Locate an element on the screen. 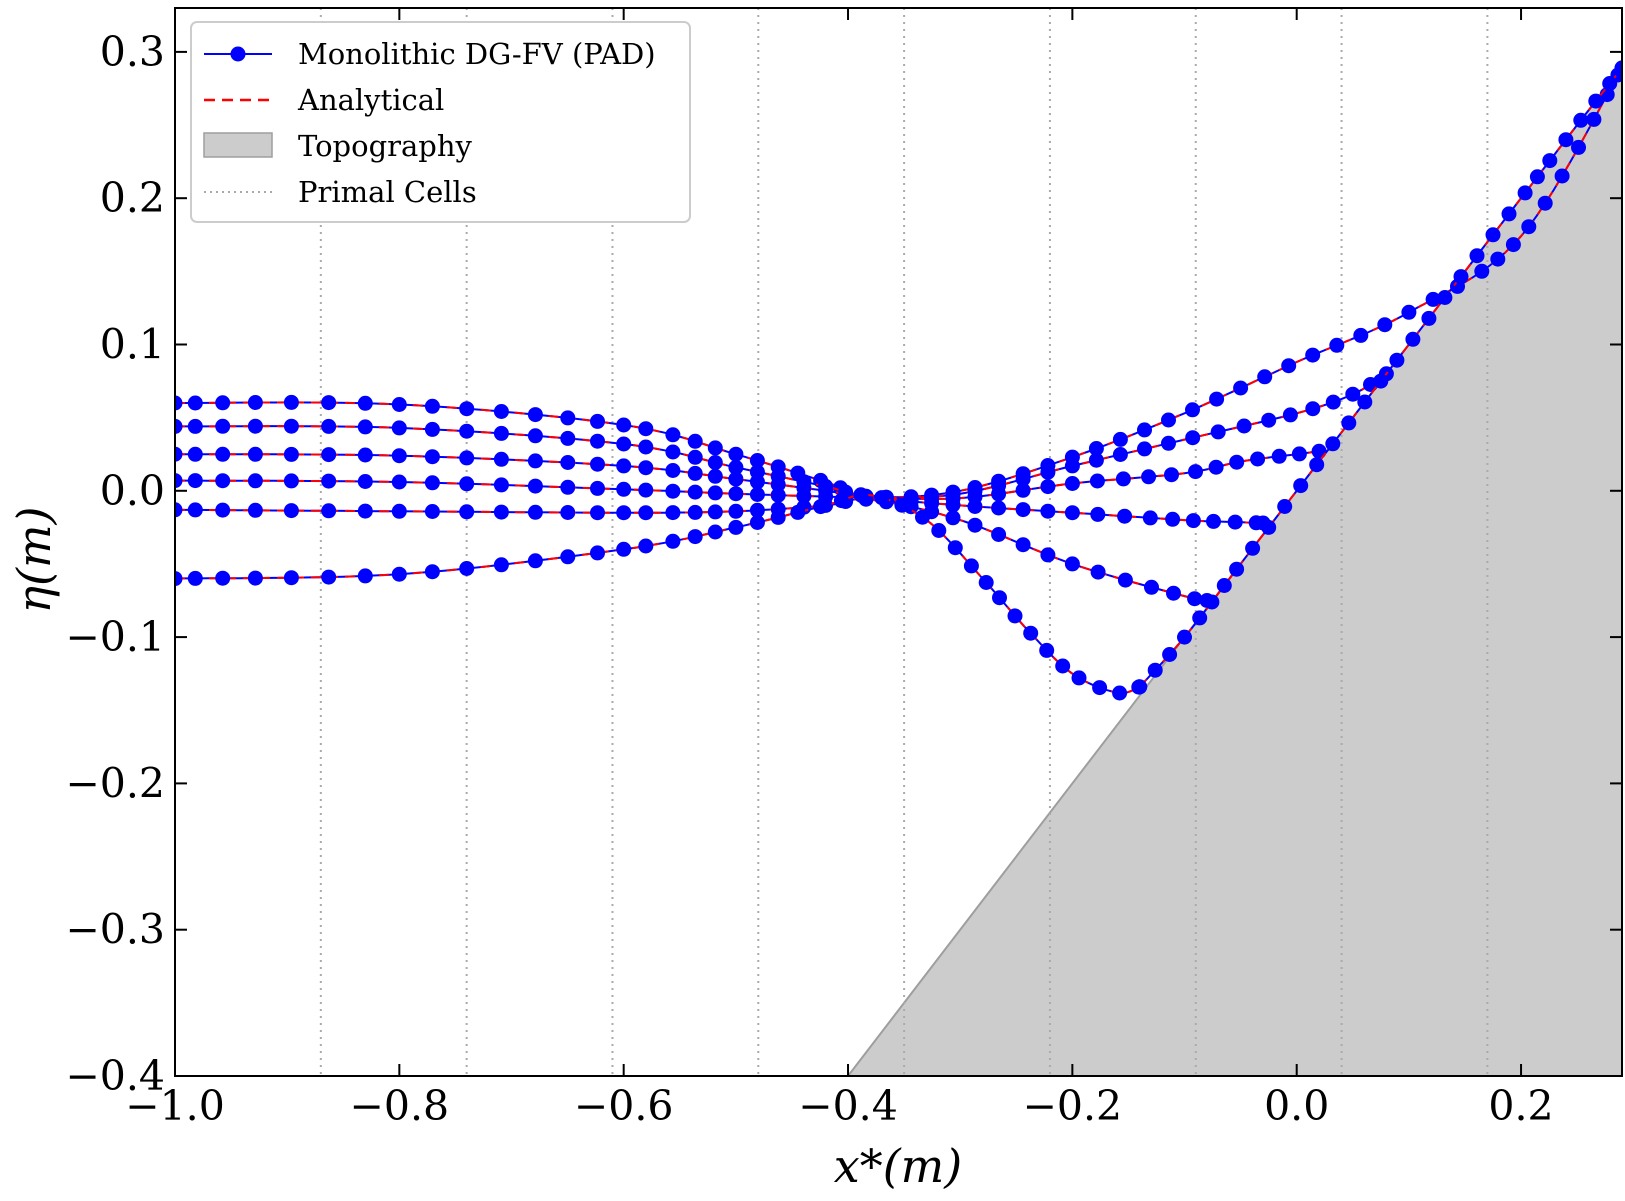 Image resolution: width=1625 pixels, height=1201 pixels. y-tick-label: 0.0 is located at coordinates (132, 491).